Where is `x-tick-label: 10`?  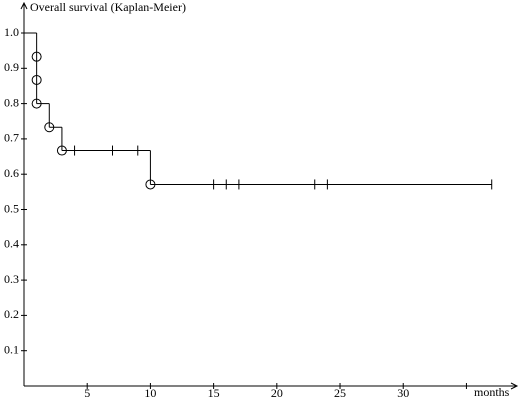
x-tick-label: 10 is located at coordinates (150, 393).